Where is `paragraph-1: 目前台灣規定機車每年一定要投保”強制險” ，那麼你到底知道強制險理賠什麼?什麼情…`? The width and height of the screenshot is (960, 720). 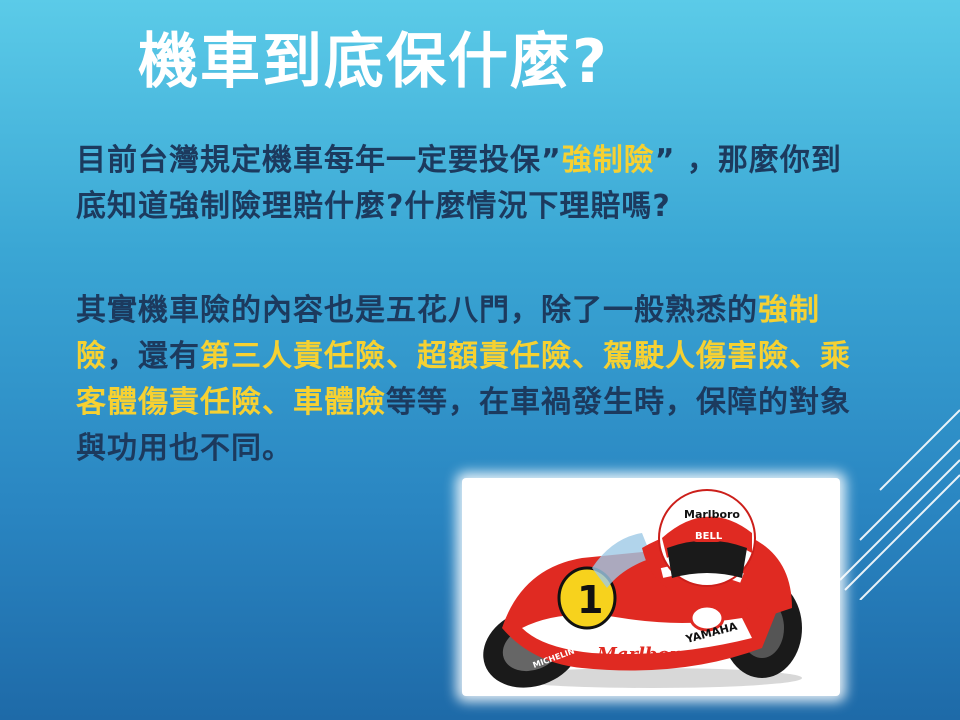
paragraph-1: 目前台灣規定機車每年一定要投保”強制險” ，那麼你到底知道強制險理賠什麼?什麼情… is located at coordinates (471, 184).